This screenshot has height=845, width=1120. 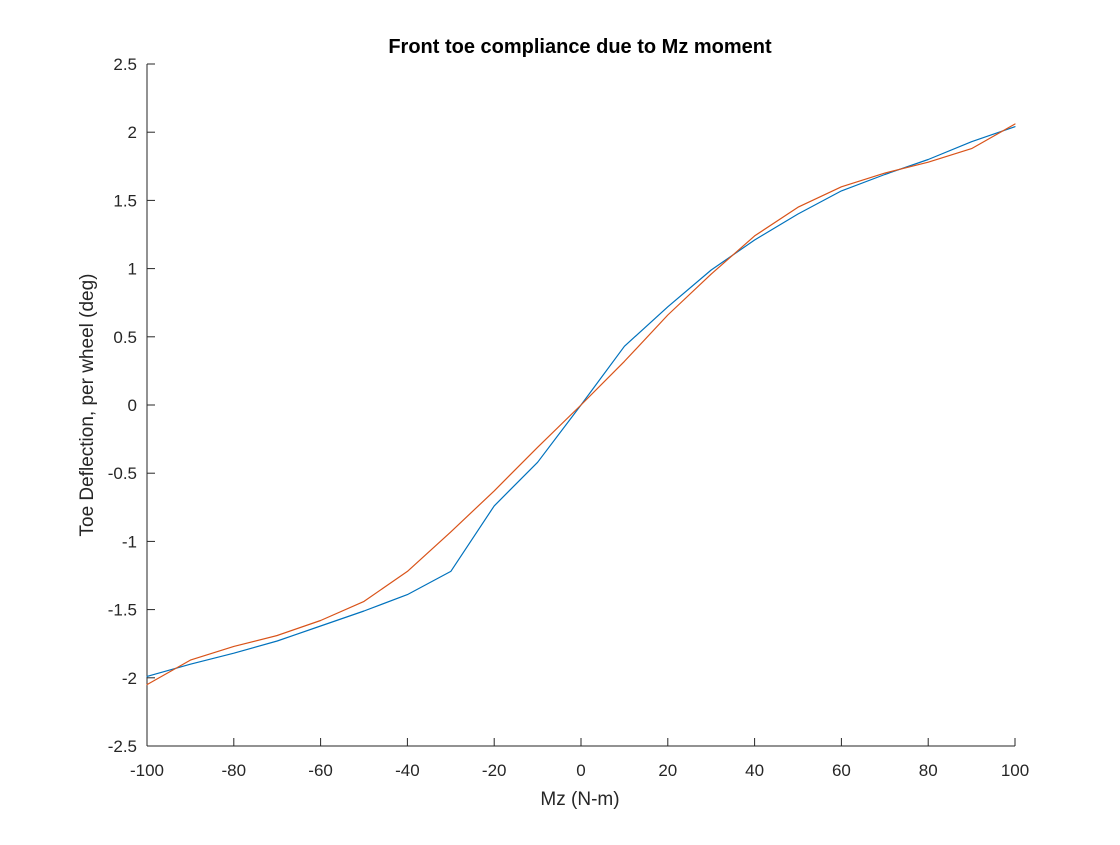 What do you see at coordinates (125, 337) in the screenshot?
I see `y-tick-label: 0.5` at bounding box center [125, 337].